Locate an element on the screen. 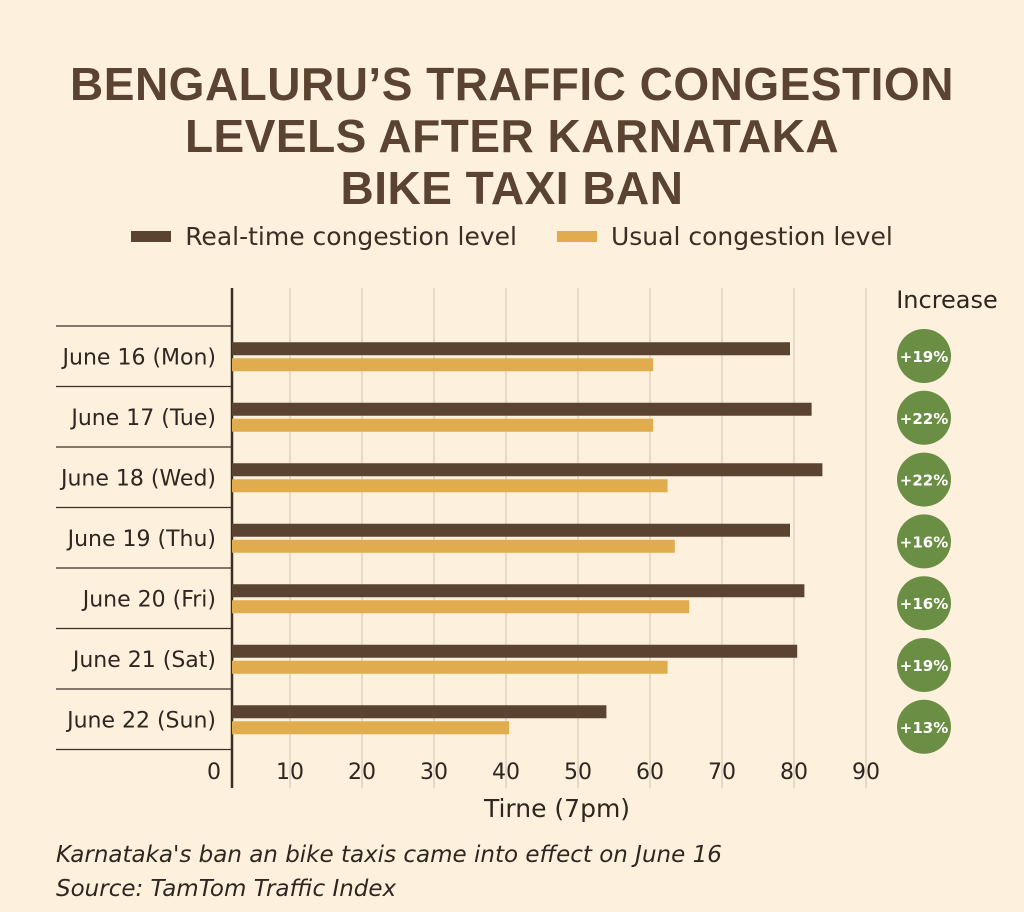 The height and width of the screenshot is (912, 1024). title-line: BIKE TAXI BAN is located at coordinates (512, 188).